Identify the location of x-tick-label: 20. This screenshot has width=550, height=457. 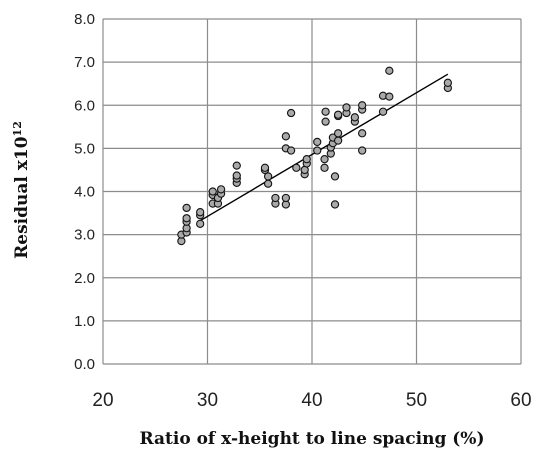
(102, 400).